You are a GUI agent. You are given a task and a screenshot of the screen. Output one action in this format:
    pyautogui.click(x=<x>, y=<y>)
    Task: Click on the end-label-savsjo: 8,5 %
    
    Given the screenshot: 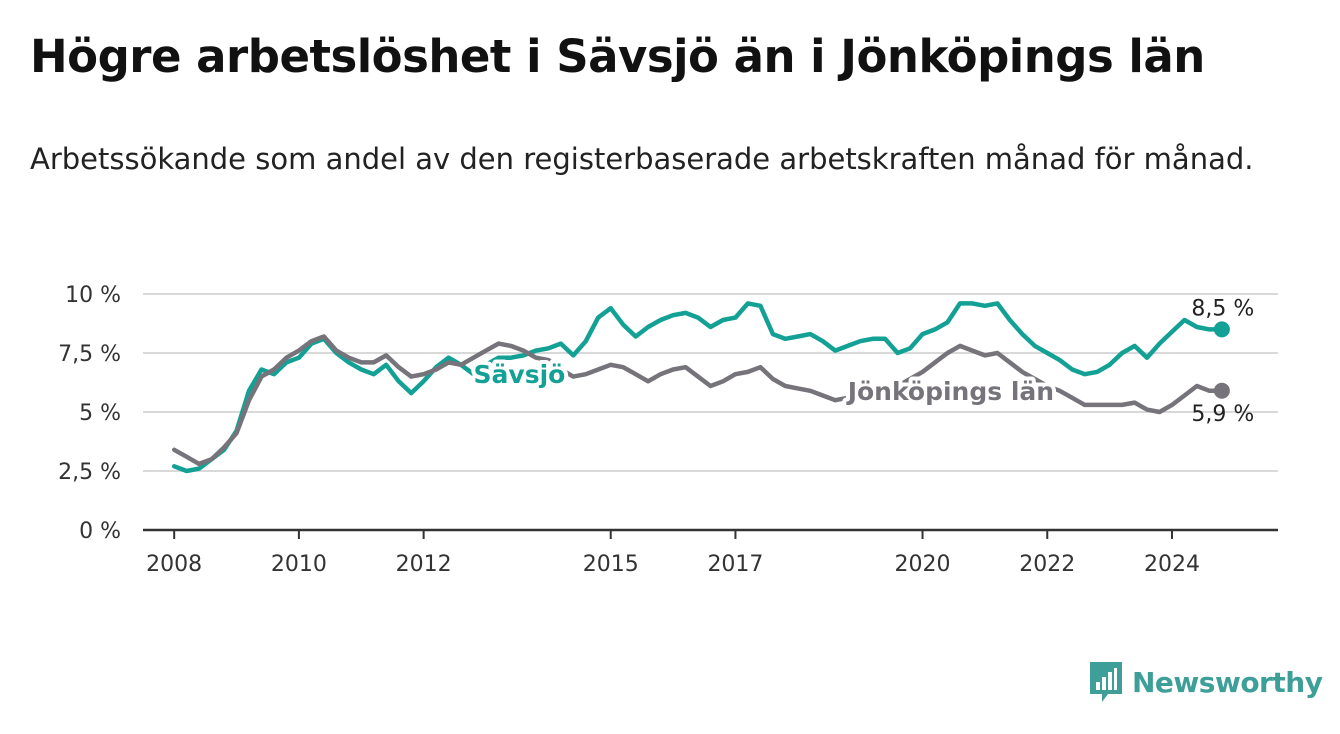 What is the action you would take?
    pyautogui.click(x=1222, y=308)
    